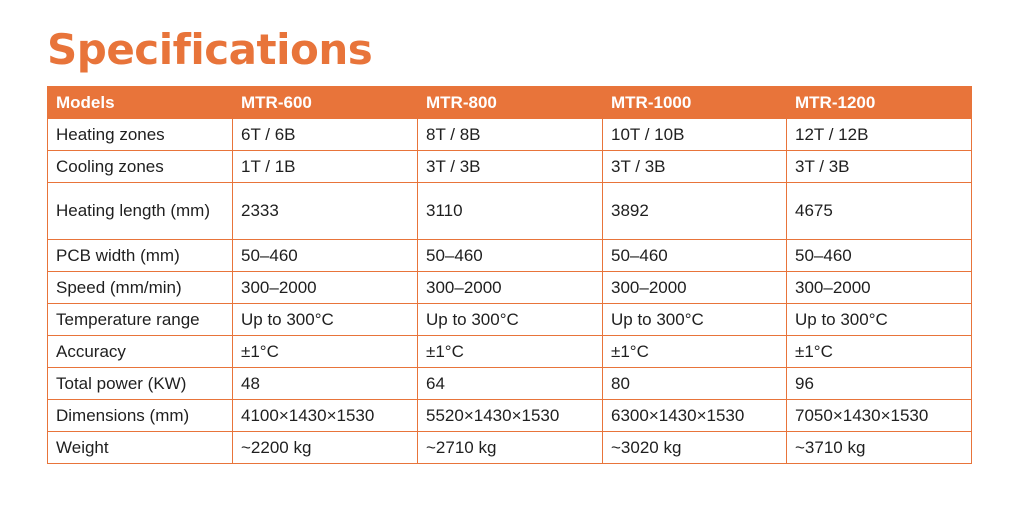 The image size is (1024, 527). What do you see at coordinates (879, 415) in the screenshot?
I see `table-cell: 7050×1430×1530` at bounding box center [879, 415].